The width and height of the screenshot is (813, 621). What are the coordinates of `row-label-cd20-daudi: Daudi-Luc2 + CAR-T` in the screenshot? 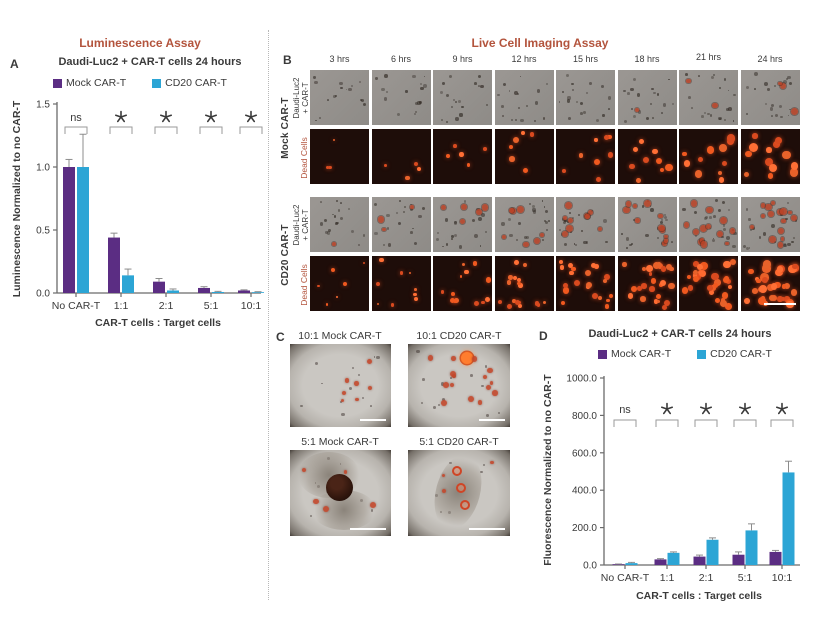 It's located at (301, 225).